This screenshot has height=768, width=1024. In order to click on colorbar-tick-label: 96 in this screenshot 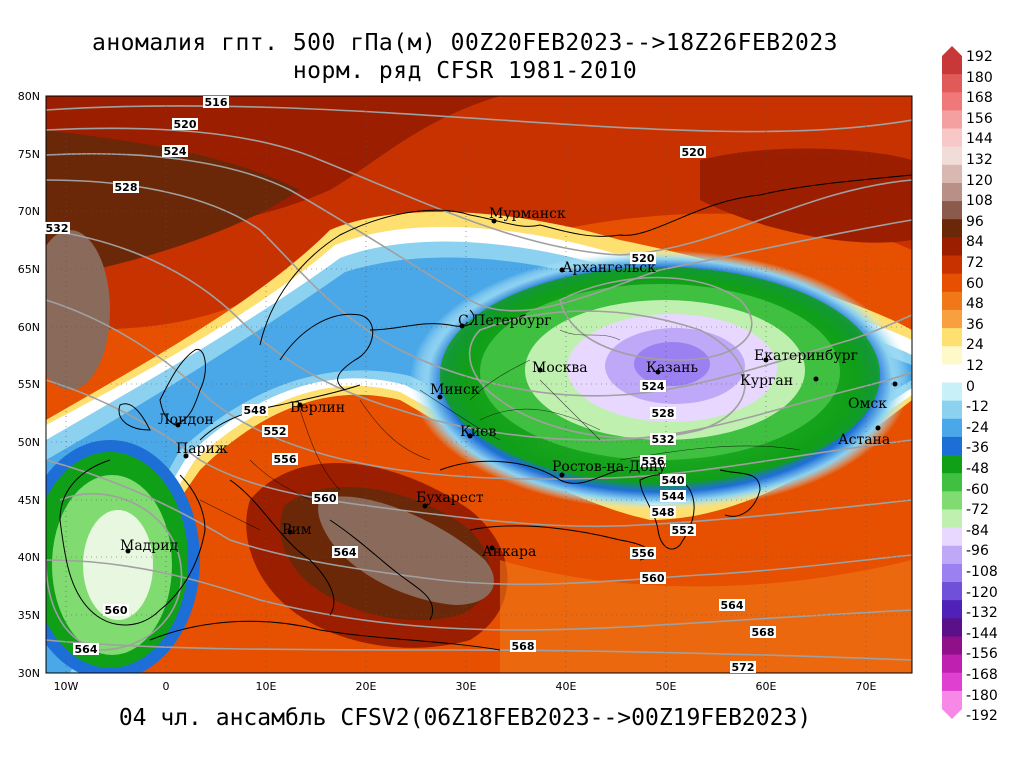, I will do `click(975, 221)`.